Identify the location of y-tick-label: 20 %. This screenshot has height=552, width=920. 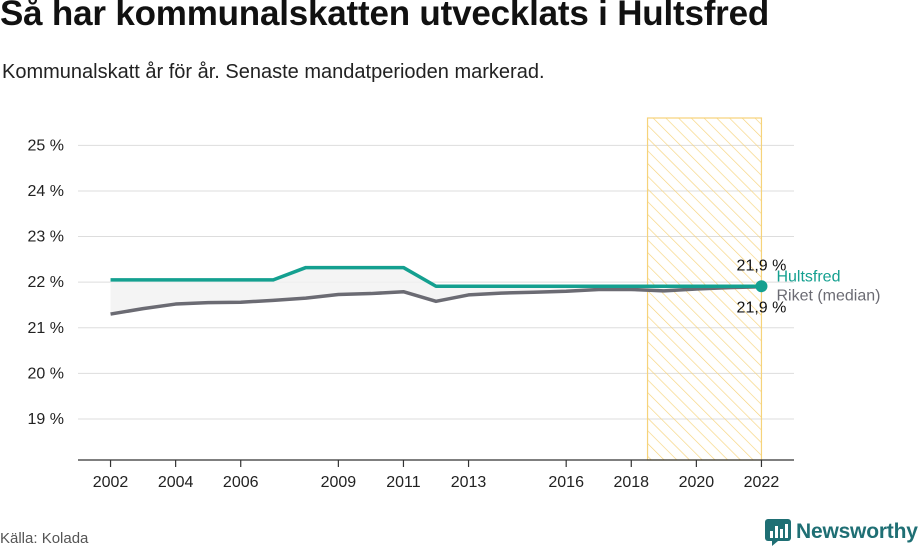
(46, 373).